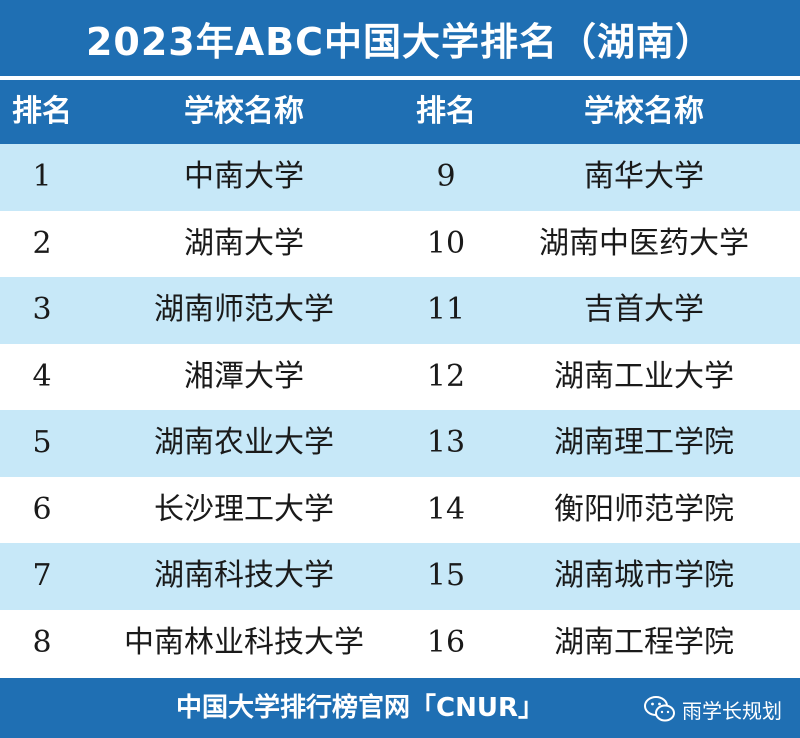 This screenshot has height=738, width=800. What do you see at coordinates (42, 642) in the screenshot?
I see `rank-left: 8` at bounding box center [42, 642].